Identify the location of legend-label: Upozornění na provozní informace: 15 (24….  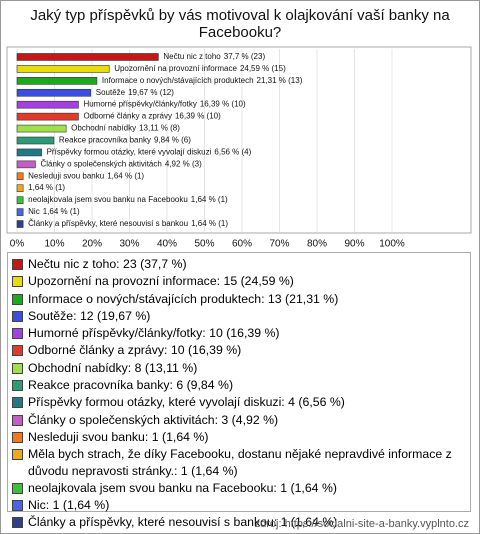
(161, 281).